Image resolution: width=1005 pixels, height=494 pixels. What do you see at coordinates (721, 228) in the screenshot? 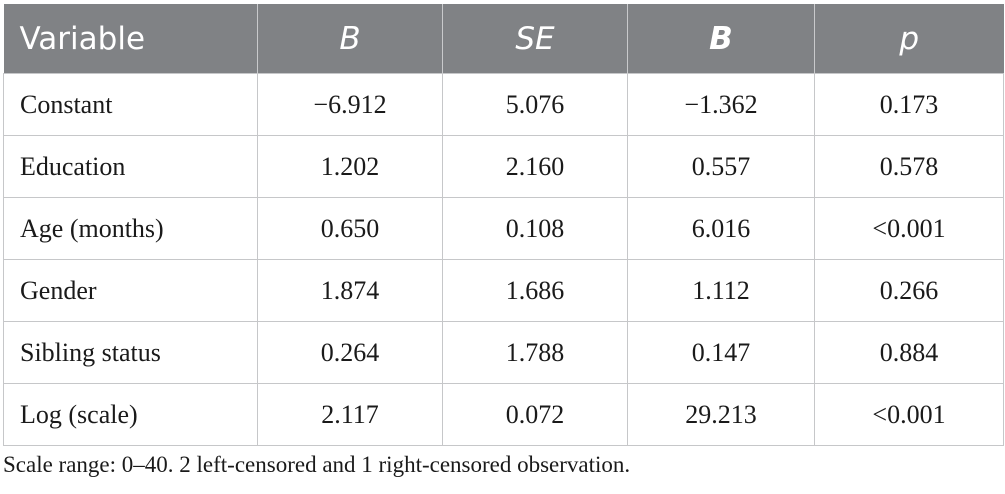
I see `cell-beta: 6.016` at bounding box center [721, 228].